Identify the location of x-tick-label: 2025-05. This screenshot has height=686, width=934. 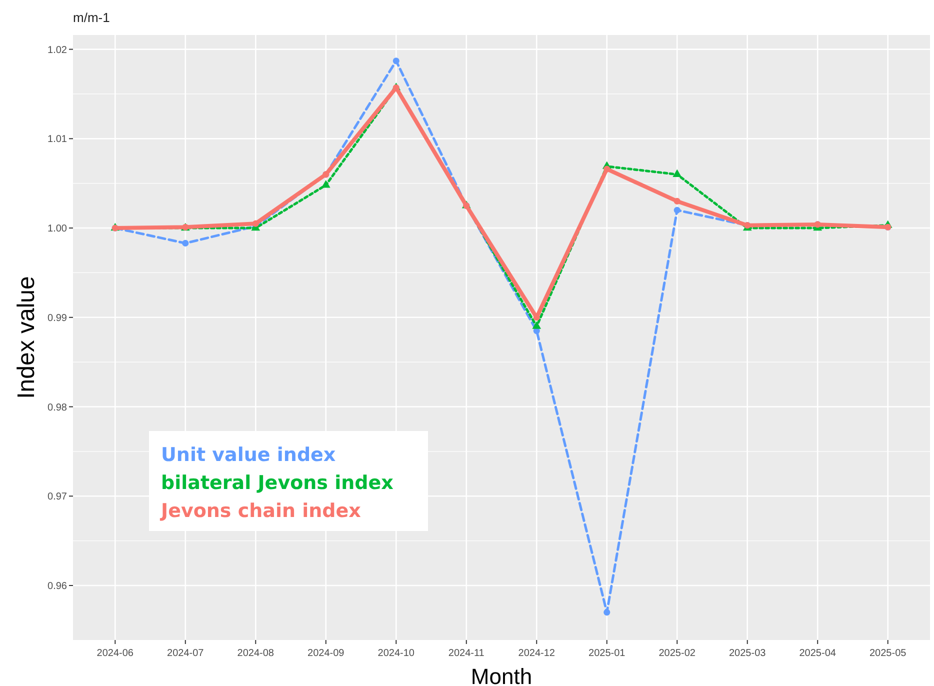
(888, 653).